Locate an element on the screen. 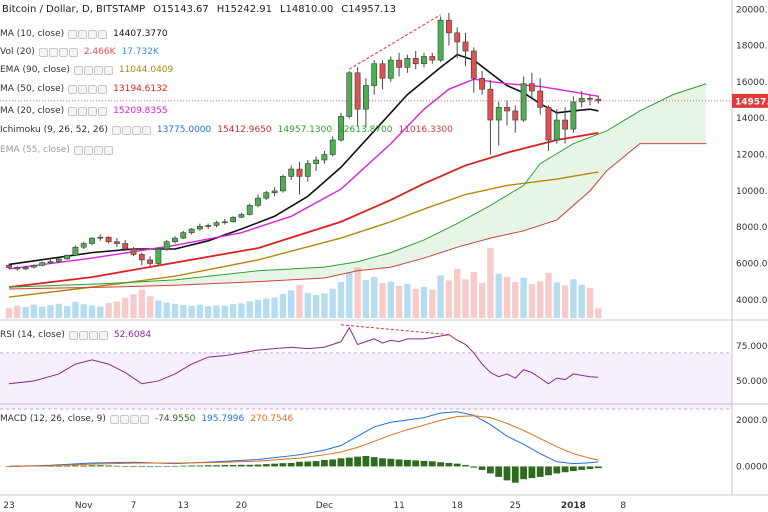 The width and height of the screenshot is (768, 512). legend-rsi: RSI (14, close) 52.6084 is located at coordinates (78, 335).